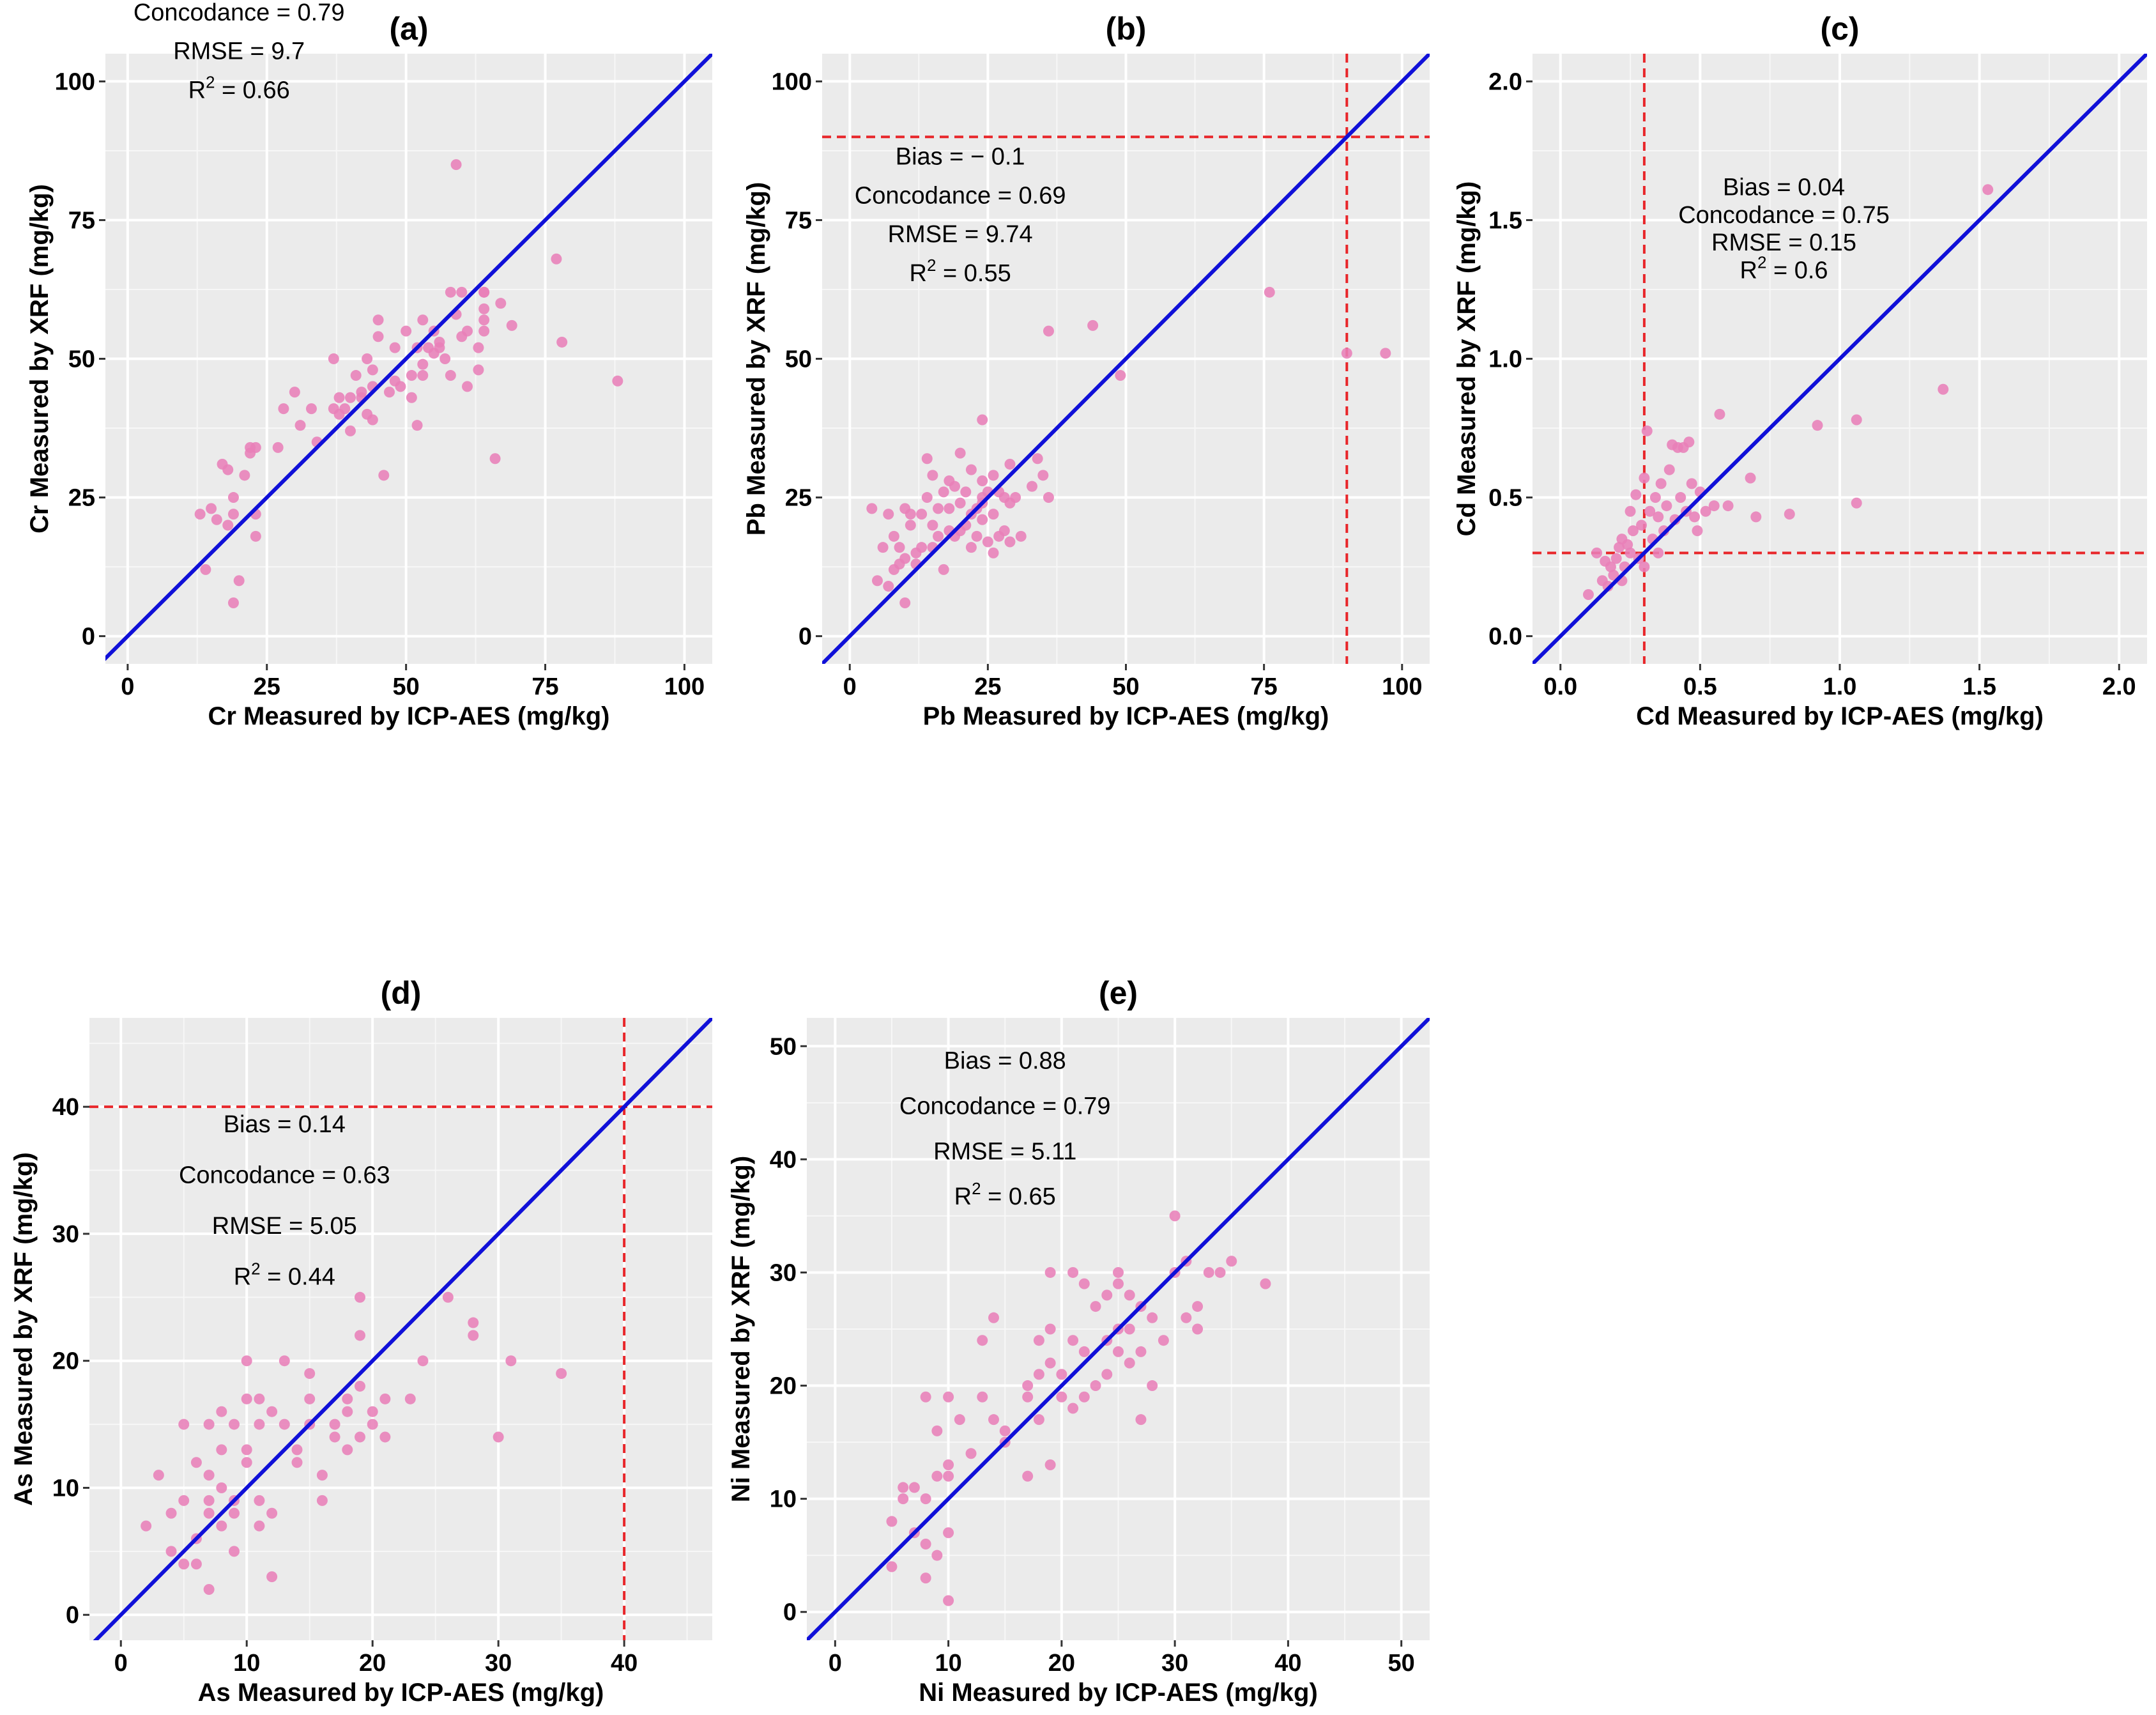  What do you see at coordinates (1821, 187) in the screenshot?
I see `stat-value: 0.04` at bounding box center [1821, 187].